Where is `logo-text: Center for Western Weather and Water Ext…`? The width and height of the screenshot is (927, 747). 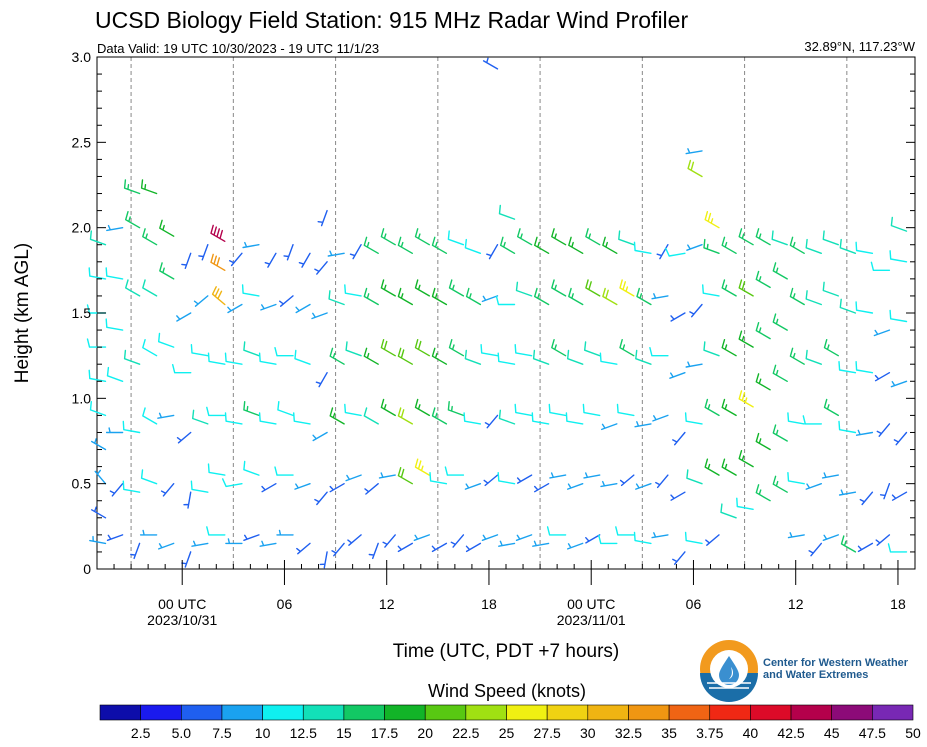 logo-text: Center for Western Weather and Water Ext… is located at coordinates (843, 669).